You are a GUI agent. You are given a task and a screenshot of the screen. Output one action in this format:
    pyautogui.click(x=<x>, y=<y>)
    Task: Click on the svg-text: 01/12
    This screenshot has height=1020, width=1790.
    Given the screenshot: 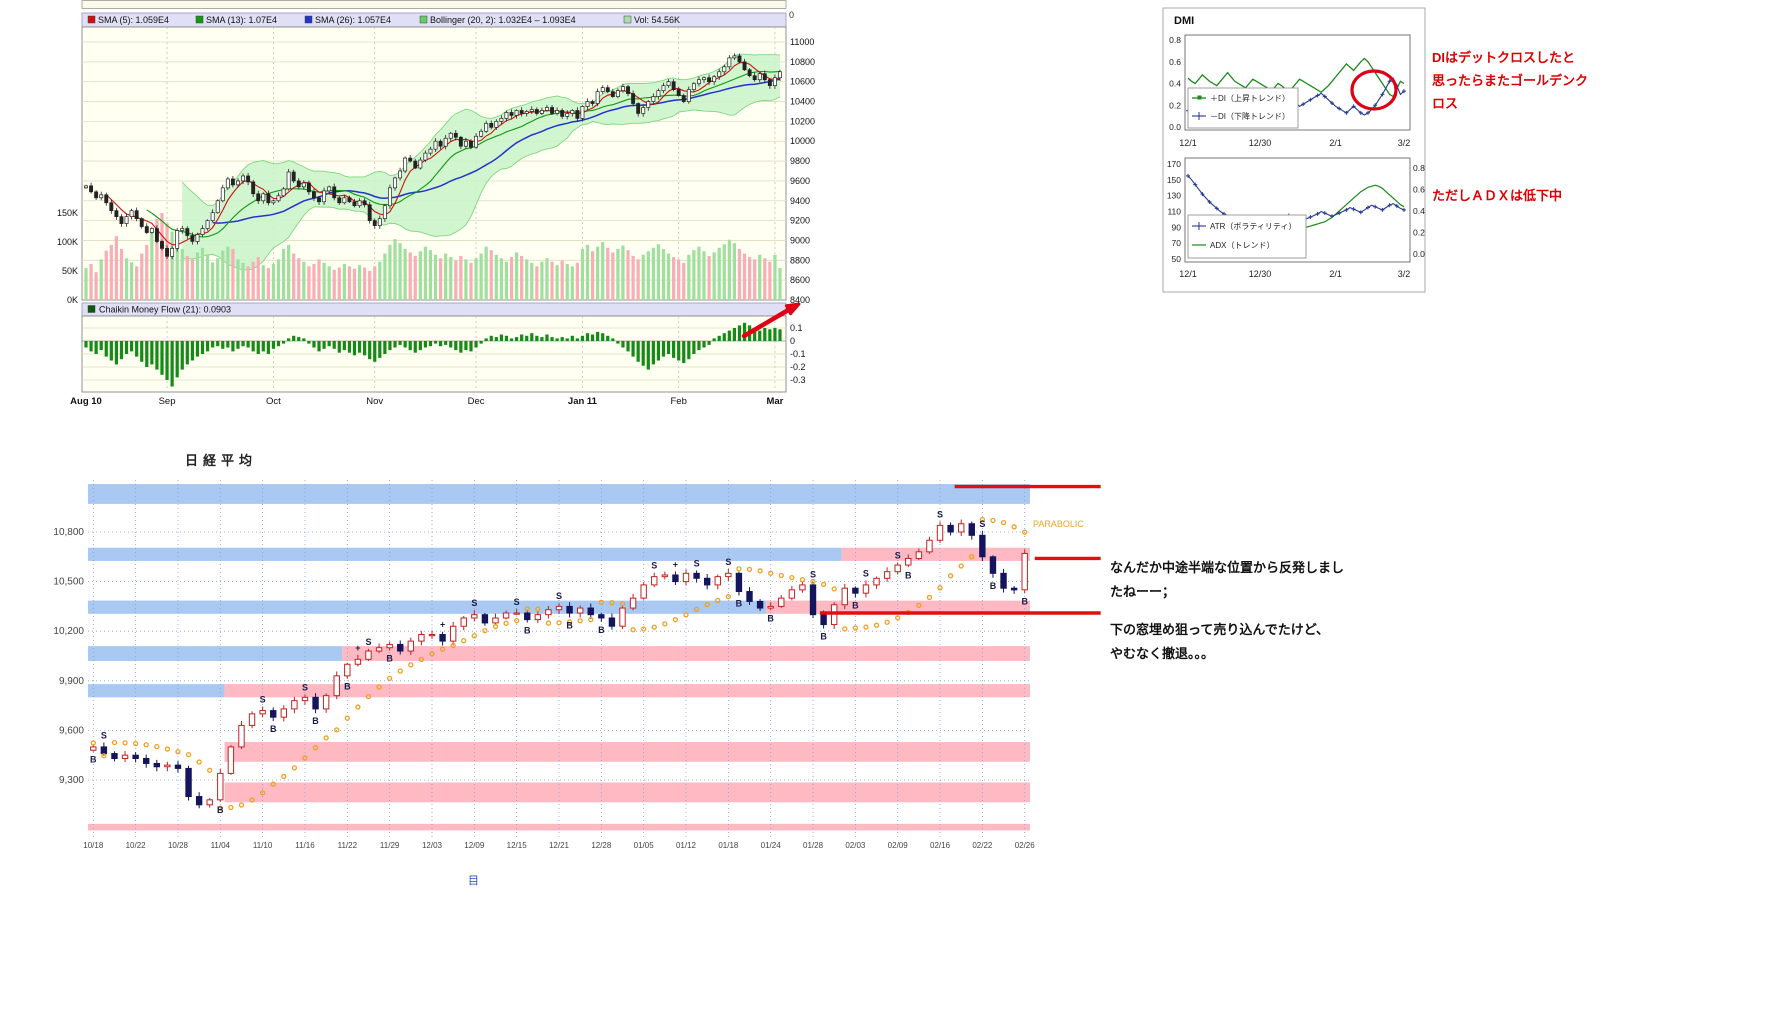 What is the action you would take?
    pyautogui.click(x=686, y=845)
    